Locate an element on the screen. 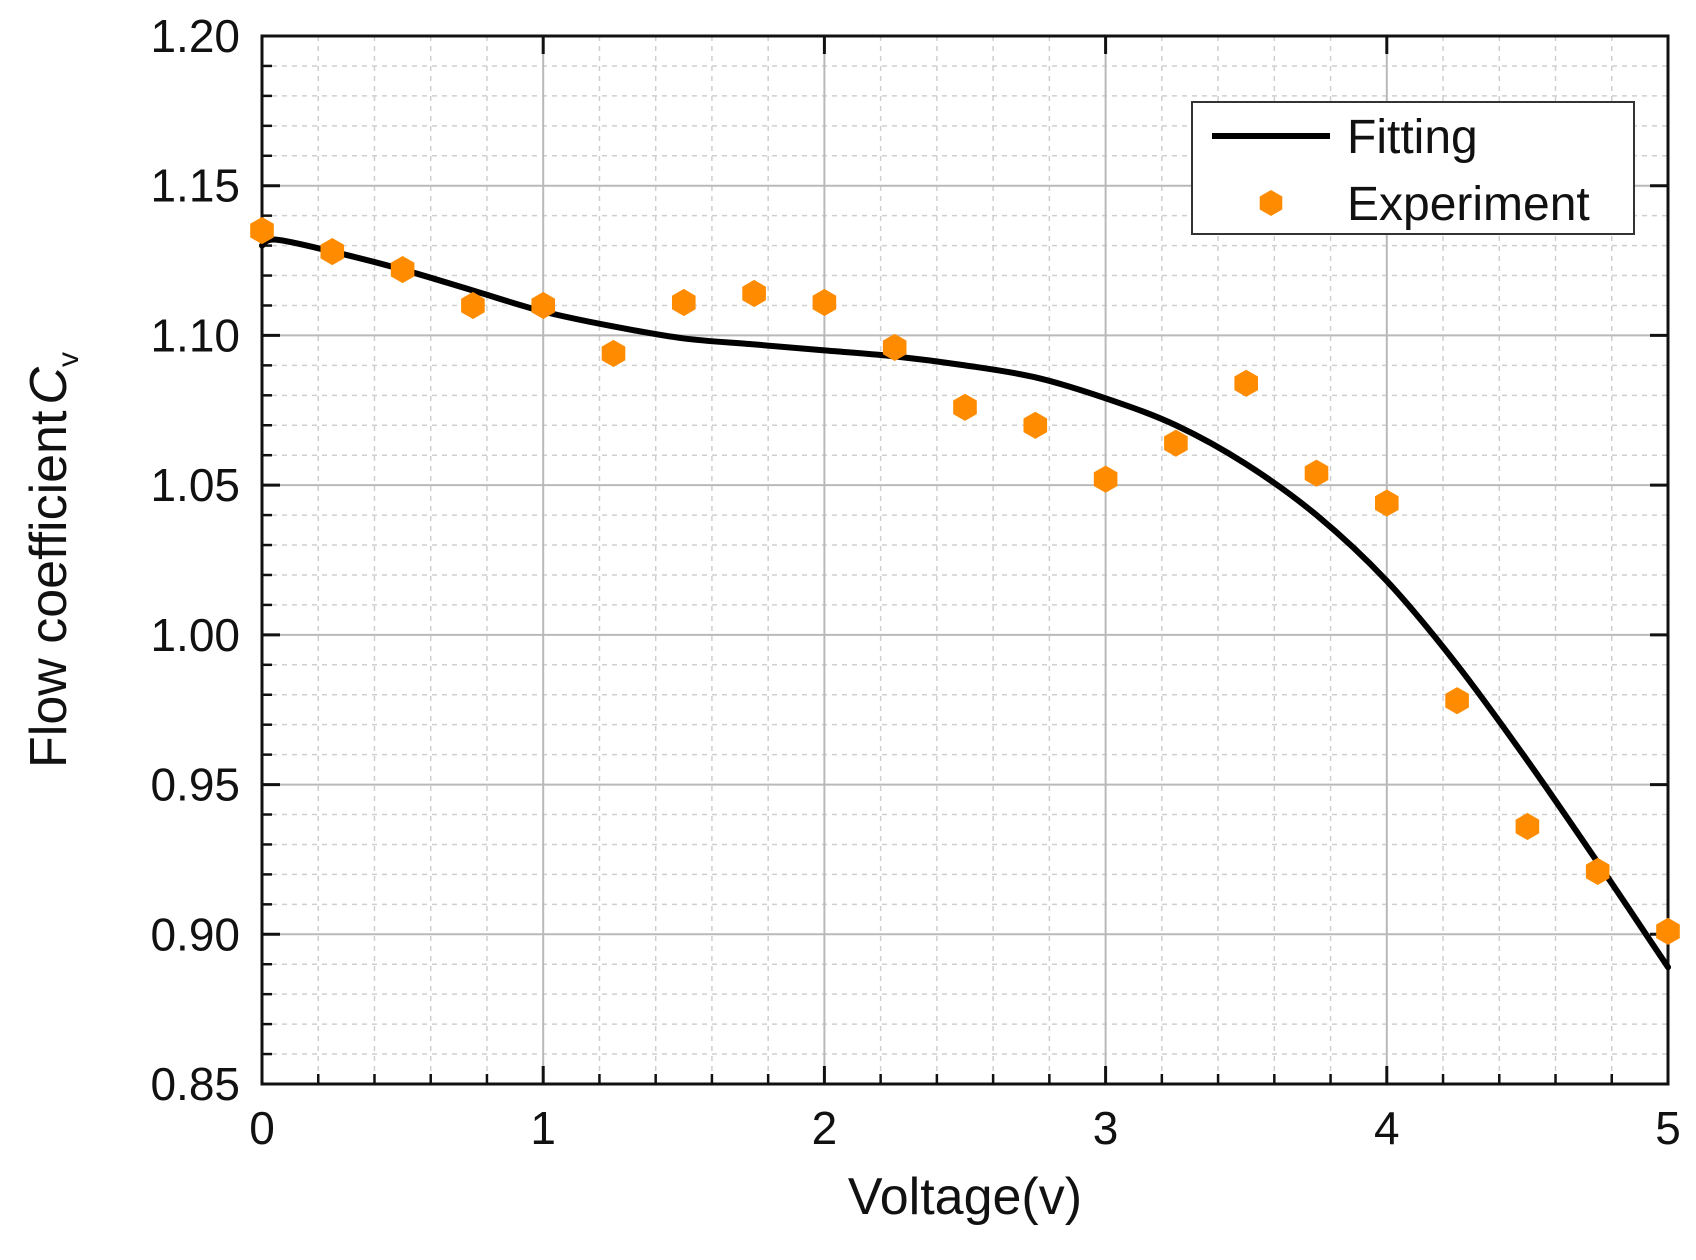 The image size is (1696, 1260). x-tick-label: 0 is located at coordinates (262, 1128).